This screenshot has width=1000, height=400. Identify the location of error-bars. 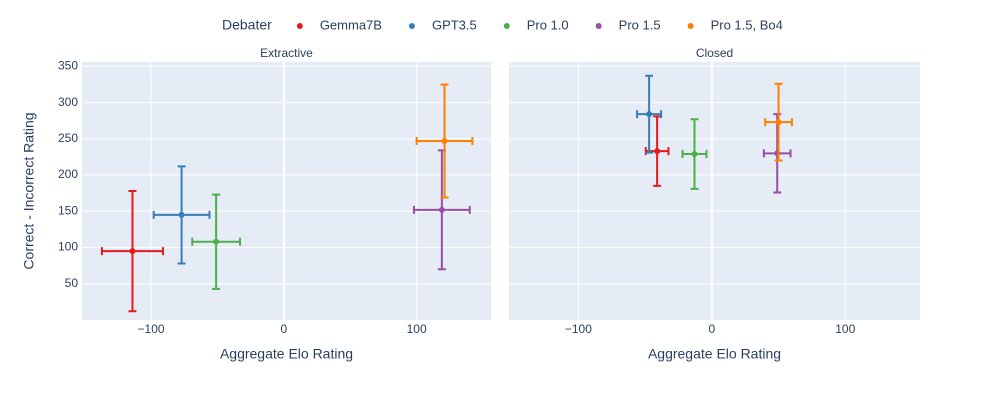
(216, 241).